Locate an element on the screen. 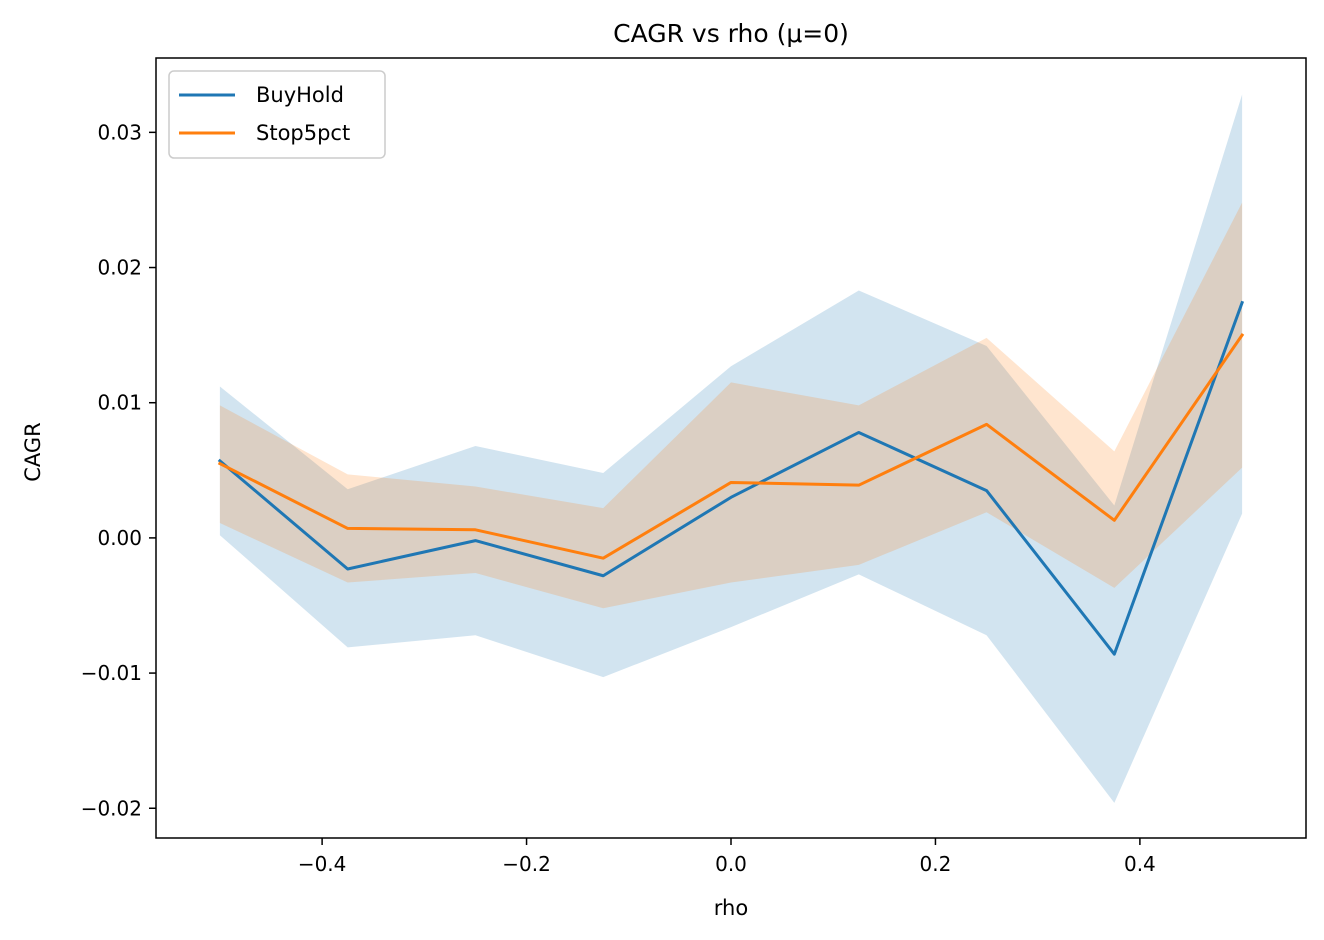  y-tick-label: −0.02 is located at coordinates (111, 808).